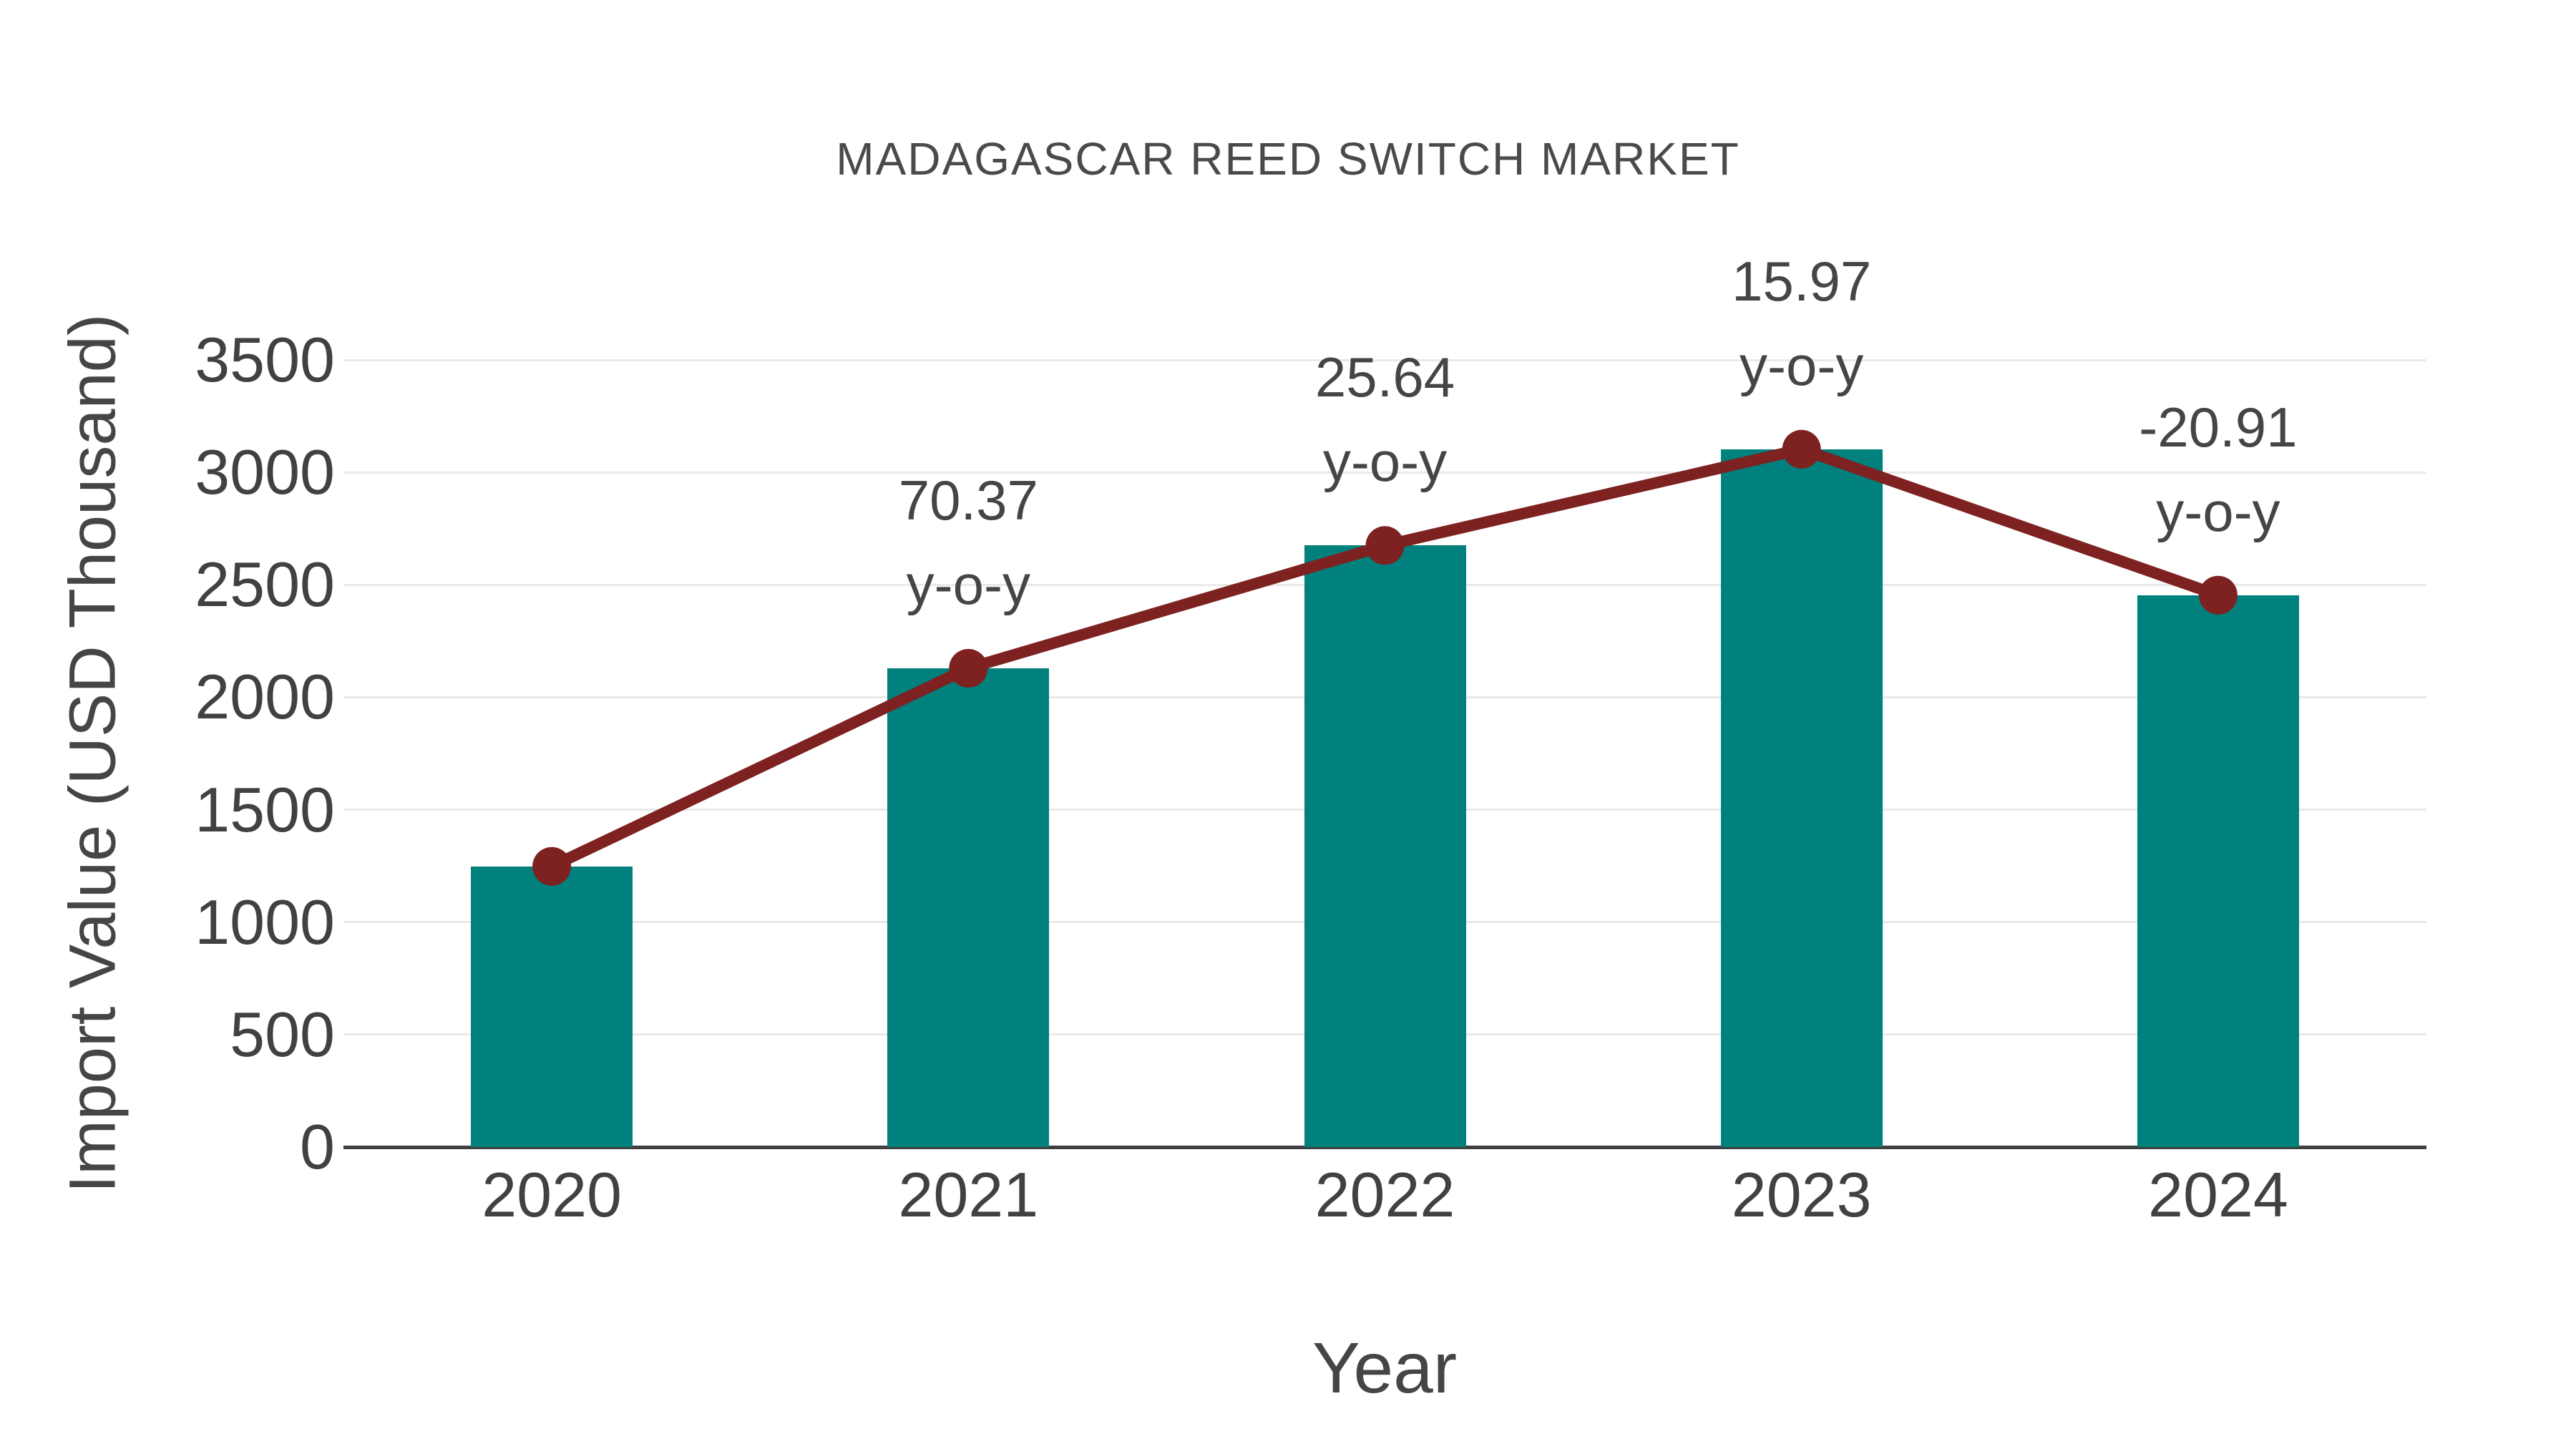 This screenshot has width=2576, height=1449. I want to click on y-tick-label-2000: 2000, so click(265, 697).